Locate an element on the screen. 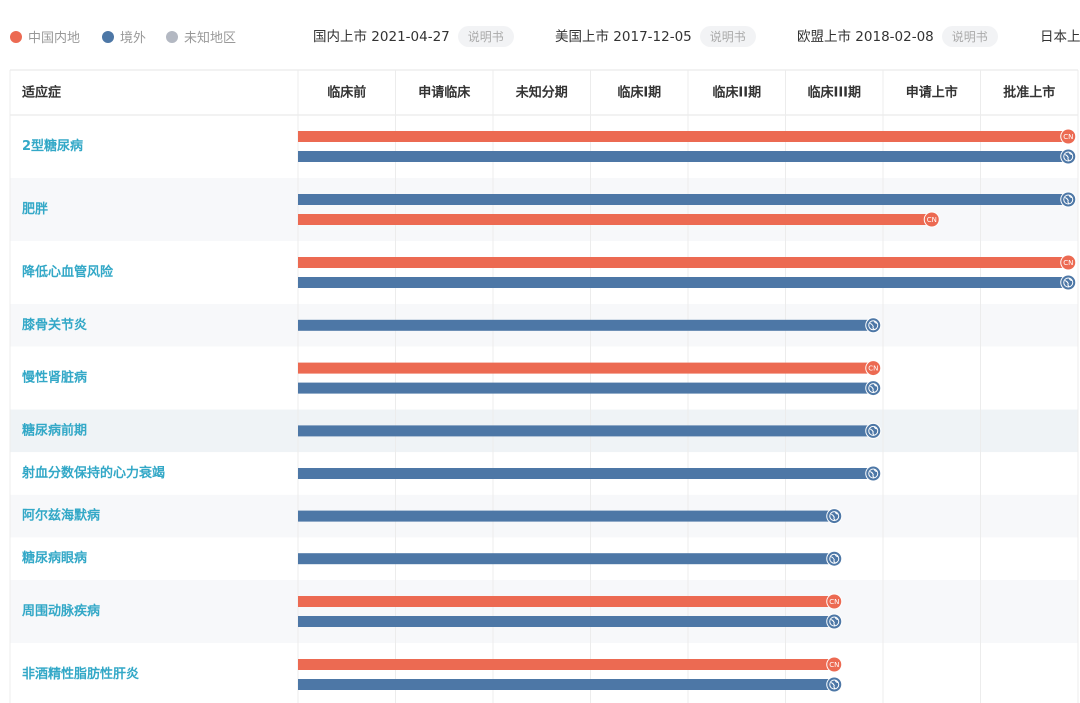 This screenshot has width=1080, height=703. launch-label: 日本上 is located at coordinates (1060, 37).